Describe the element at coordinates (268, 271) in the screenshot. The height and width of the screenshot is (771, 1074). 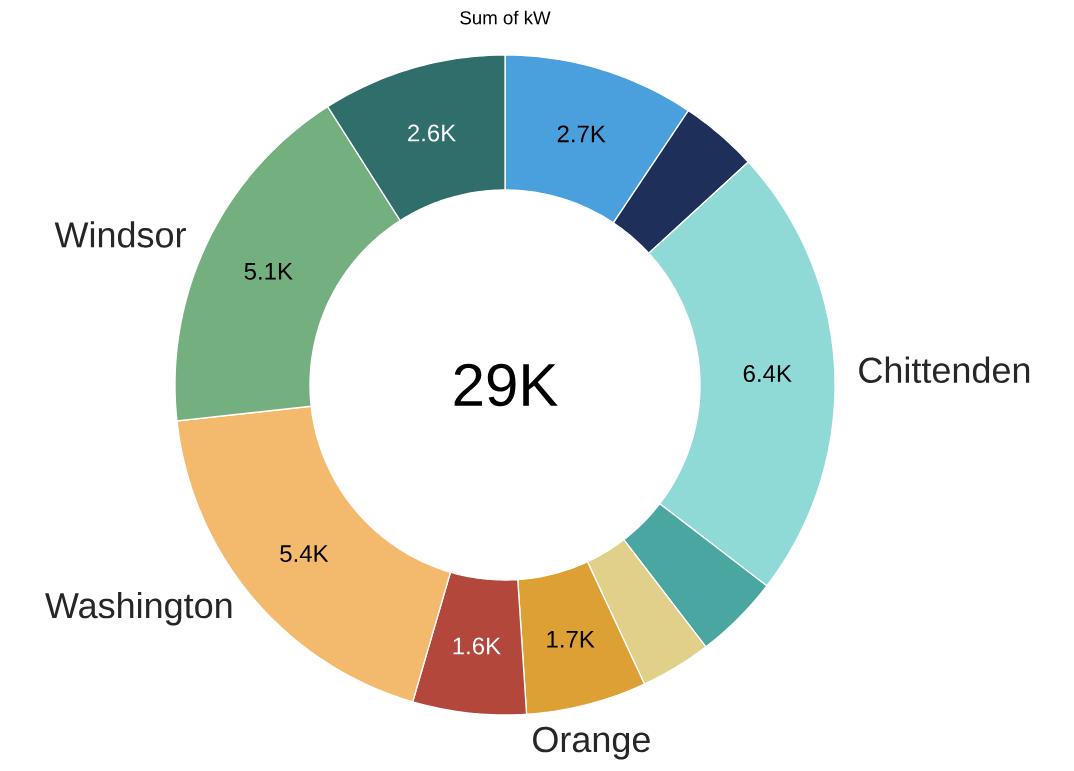
I see `data-label: 5.1K` at that location.